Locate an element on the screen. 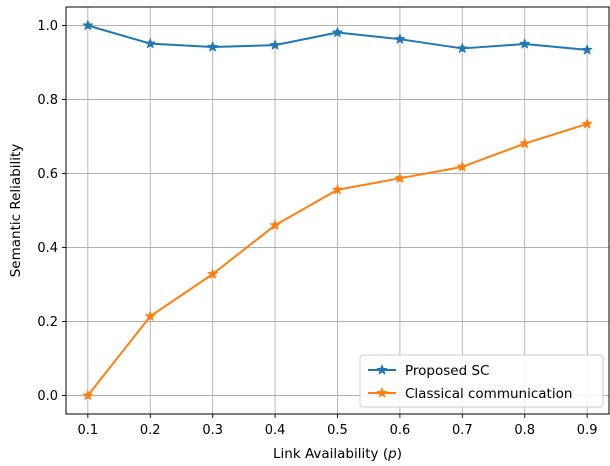 The width and height of the screenshot is (610, 466). y-tick-label: 1.0 is located at coordinates (47, 26).